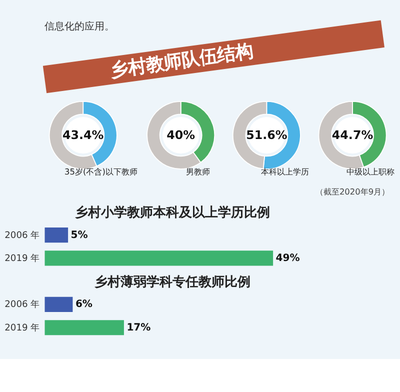  What do you see at coordinates (181, 61) in the screenshot?
I see `text: 乡村教师队伍结构` at bounding box center [181, 61].